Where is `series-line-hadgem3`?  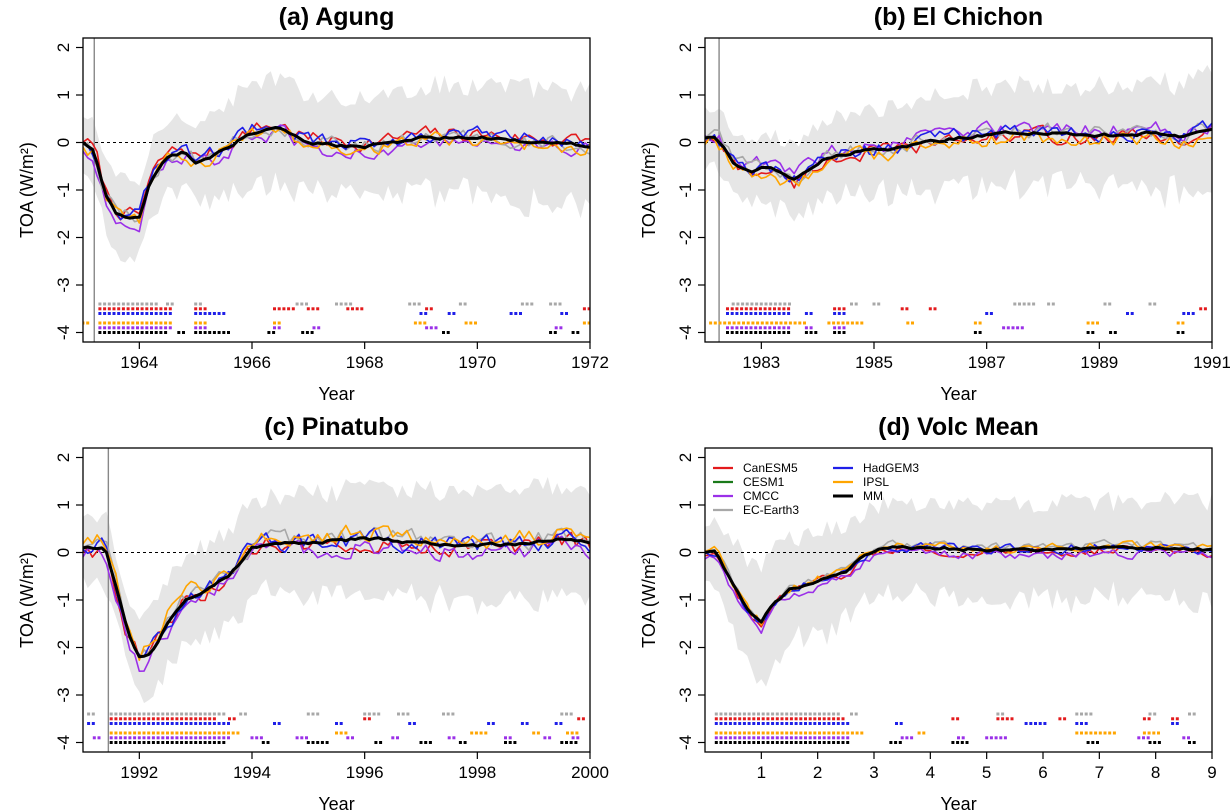
series-line-hadgem3 is located at coordinates (336, 172).